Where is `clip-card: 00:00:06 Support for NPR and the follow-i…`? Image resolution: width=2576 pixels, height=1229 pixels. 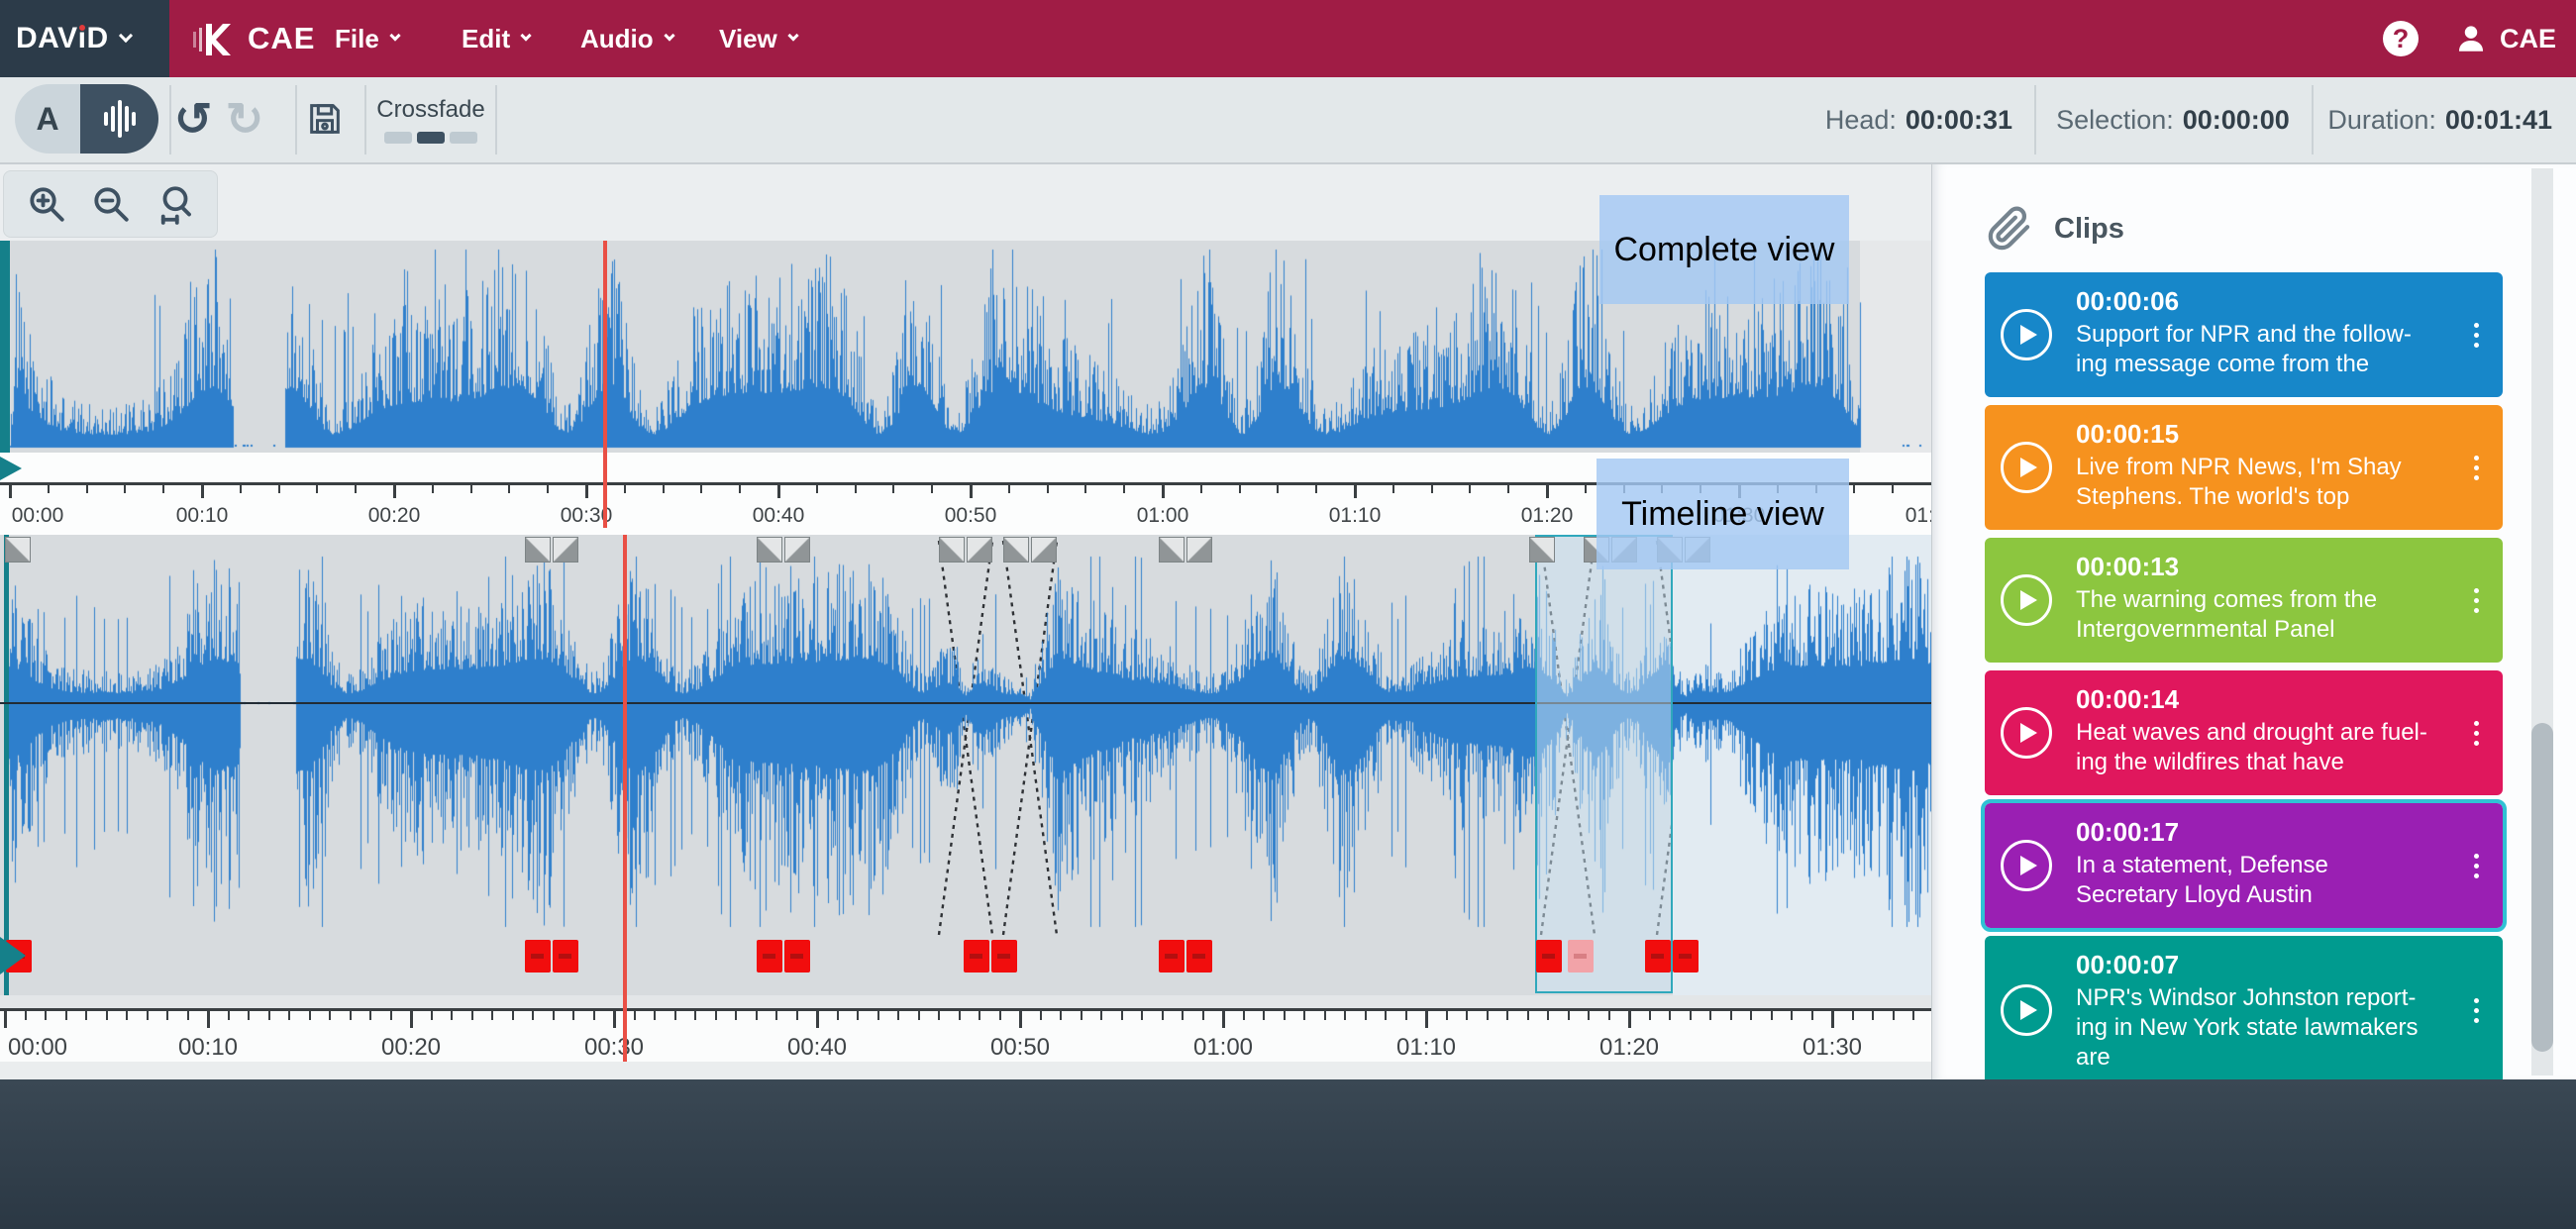
clip-card: 00:00:06 Support for NPR and the follow-i… is located at coordinates (2244, 334).